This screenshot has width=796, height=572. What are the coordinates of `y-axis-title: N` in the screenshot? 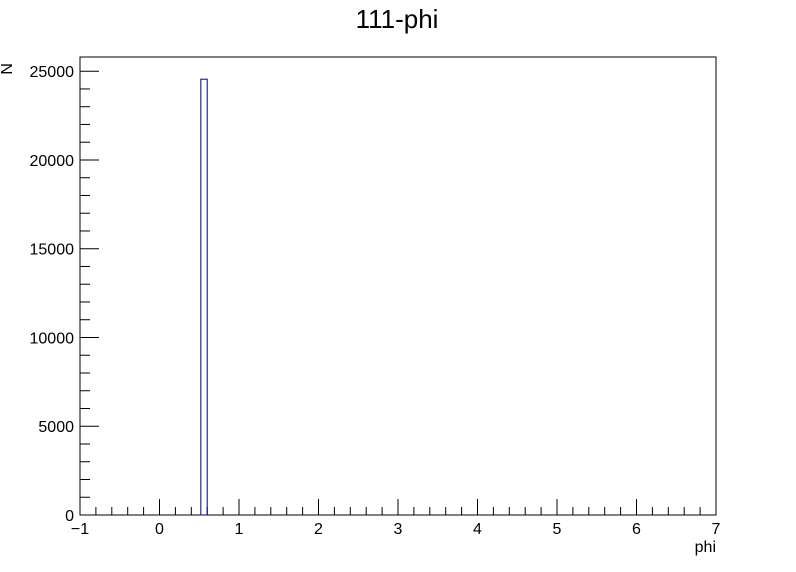 It's located at (8, 69).